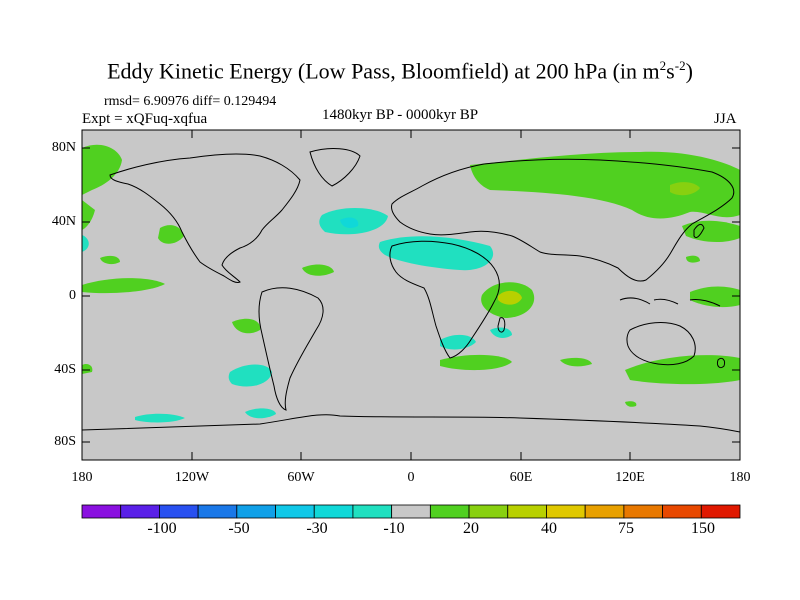 This screenshot has height=600, width=800. I want to click on coast-madagascar, so click(501, 325).